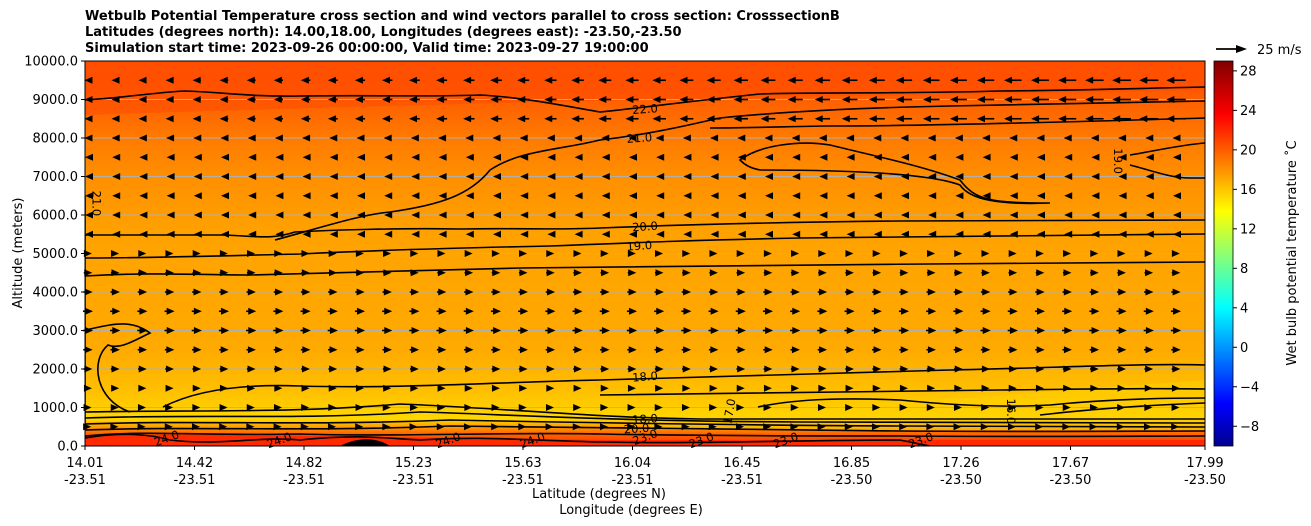  I want to click on y-tick-label: 2000.0, so click(56, 370).